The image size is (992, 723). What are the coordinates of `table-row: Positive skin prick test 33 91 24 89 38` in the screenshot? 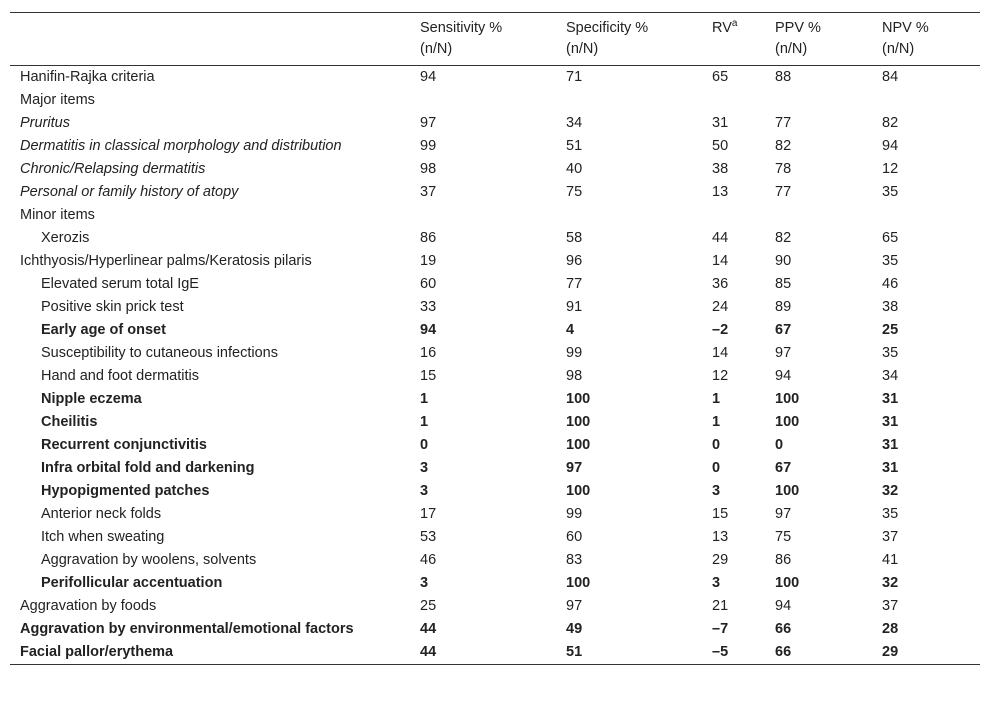 It's located at (495, 307).